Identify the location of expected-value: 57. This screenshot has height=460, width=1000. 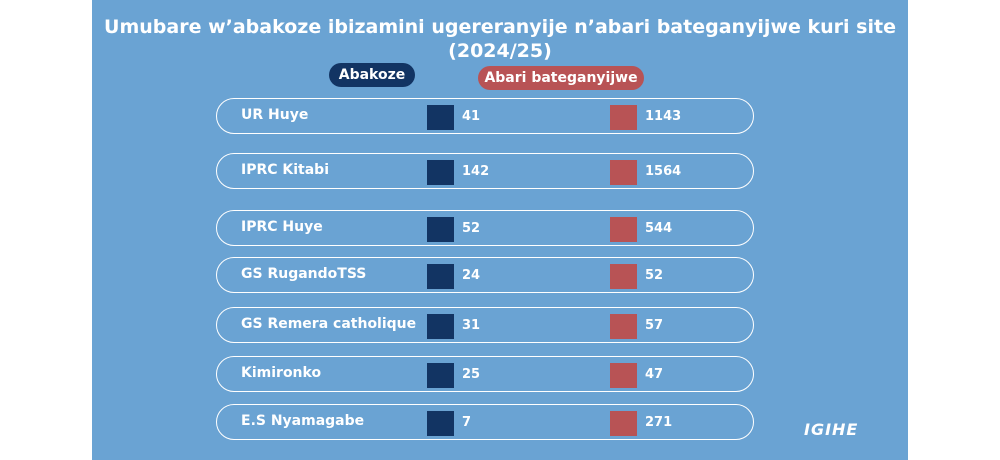
(654, 325).